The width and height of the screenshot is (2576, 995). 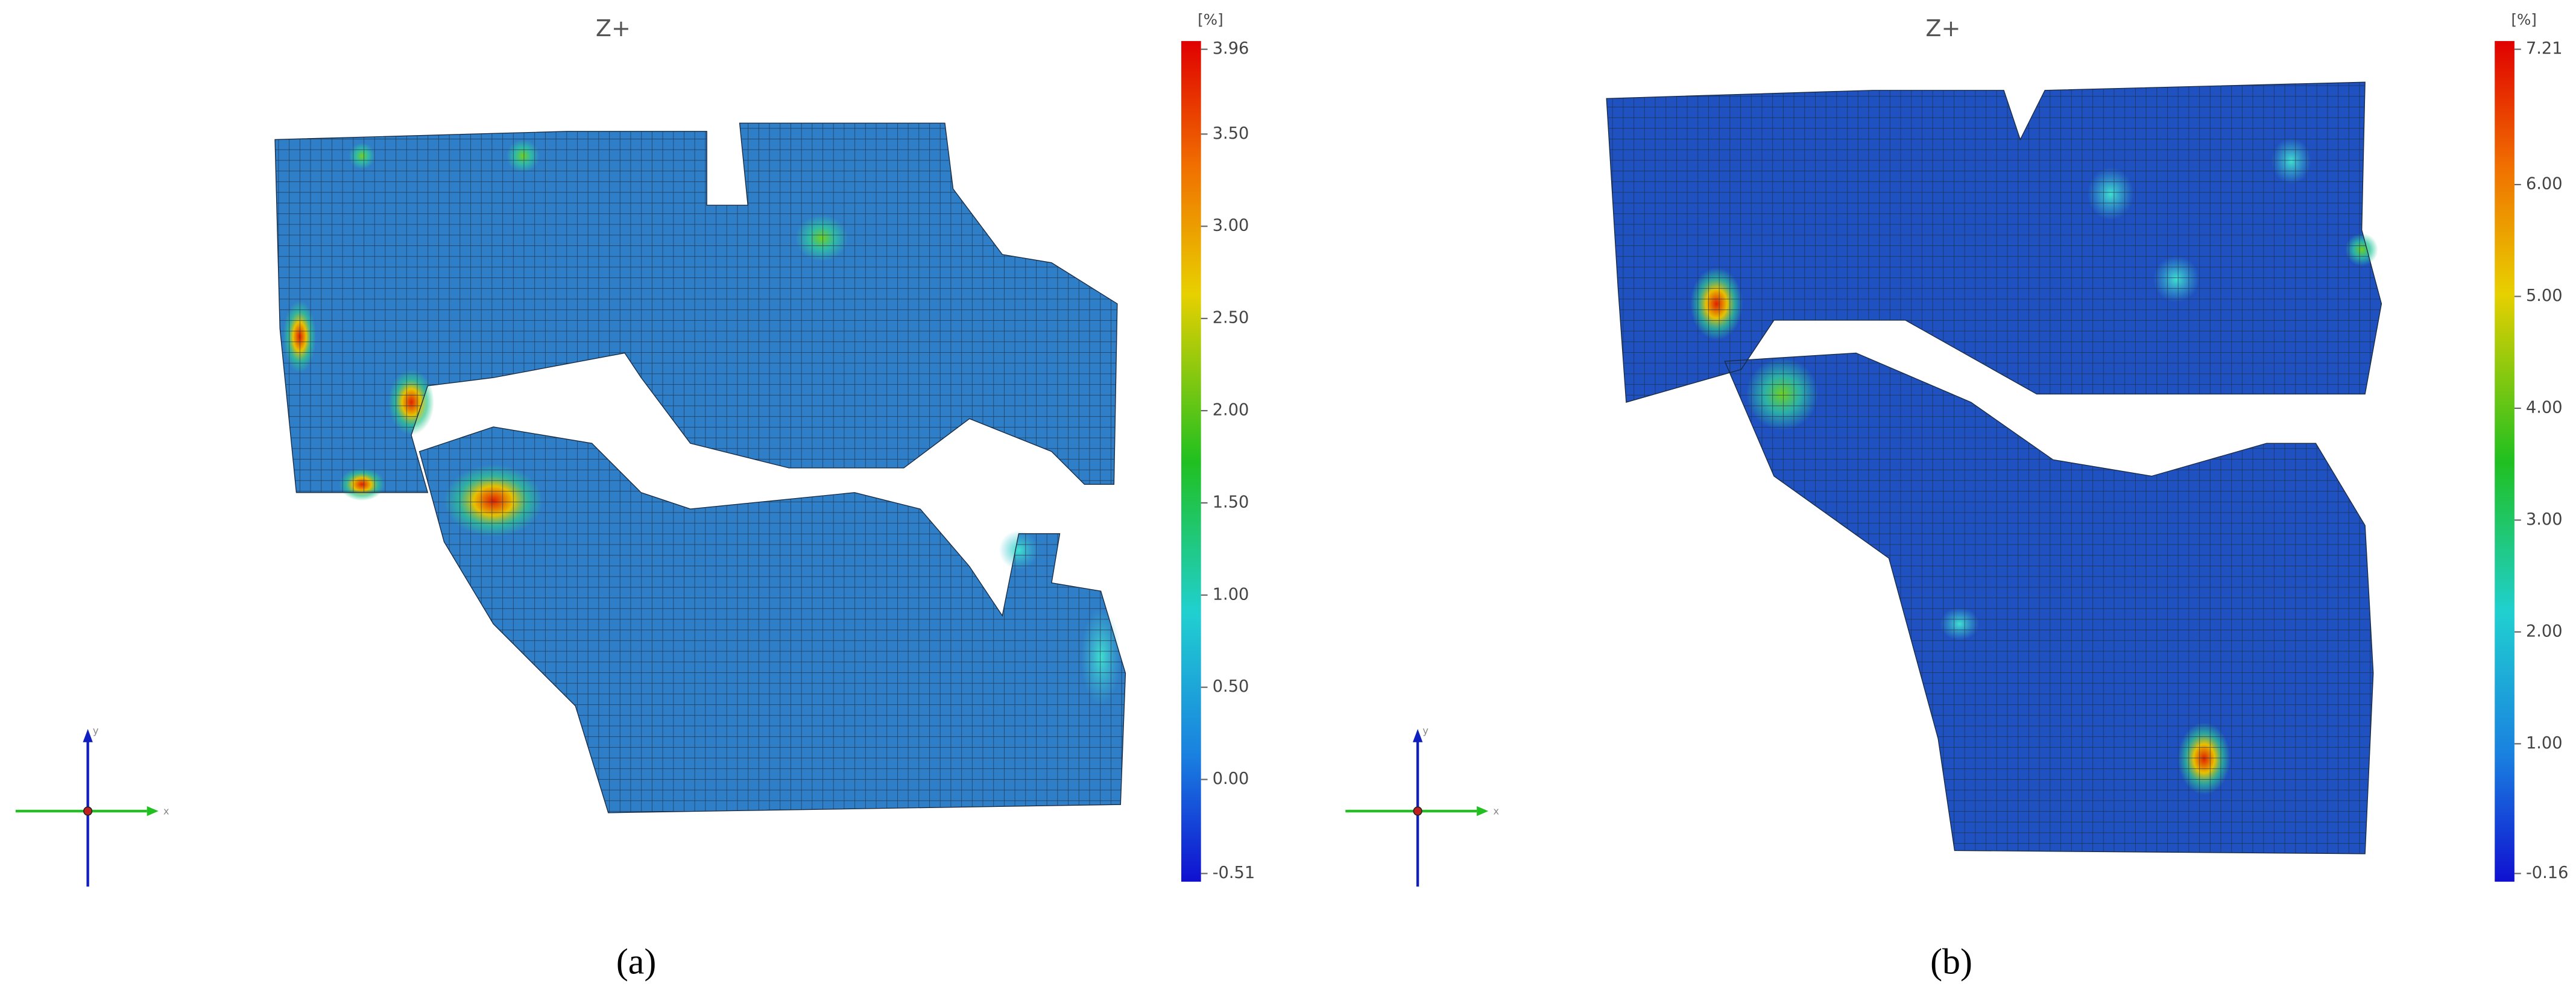 I want to click on colorbar-tick-label: -0.51, so click(x=1234, y=873).